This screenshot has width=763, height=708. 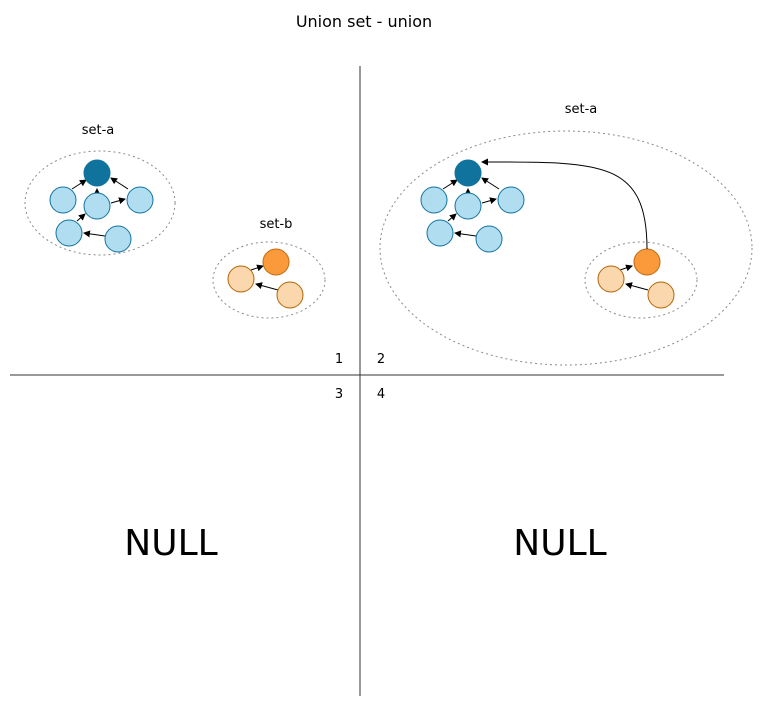 I want to click on set-a-group: set-a, so click(x=100, y=189).